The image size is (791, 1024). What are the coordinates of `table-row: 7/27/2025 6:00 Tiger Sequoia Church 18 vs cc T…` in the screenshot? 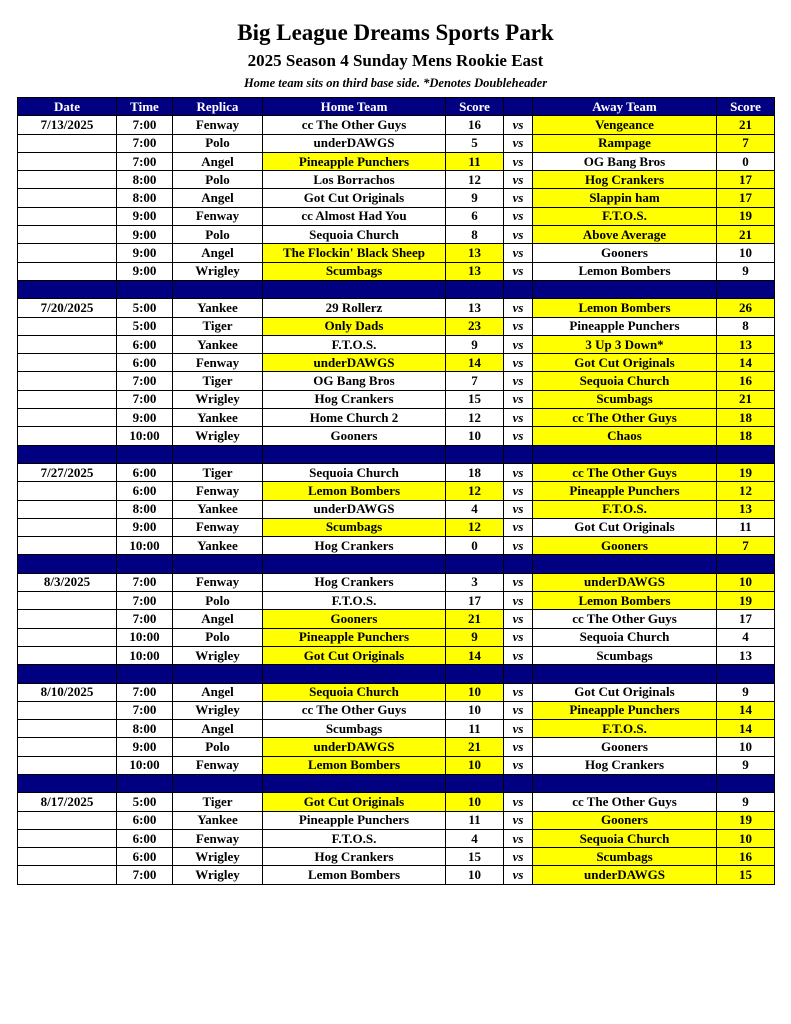 It's located at (396, 472).